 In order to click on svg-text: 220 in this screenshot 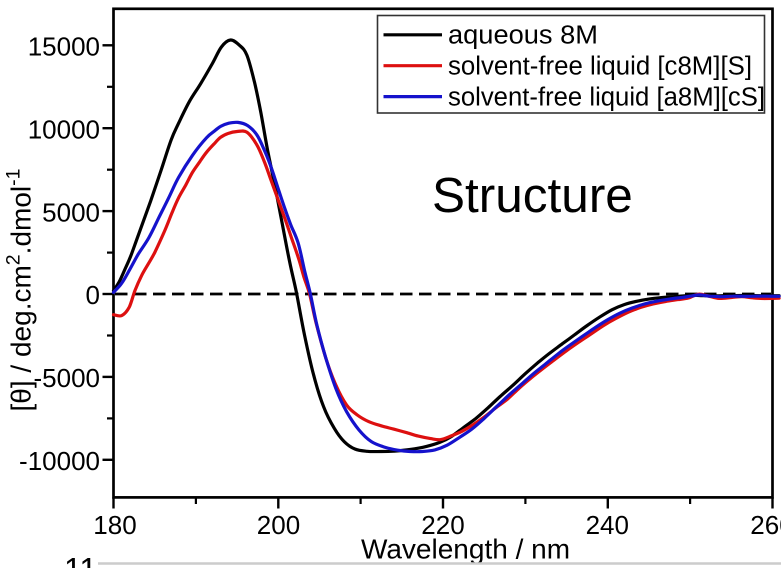, I will do `click(442, 525)`.